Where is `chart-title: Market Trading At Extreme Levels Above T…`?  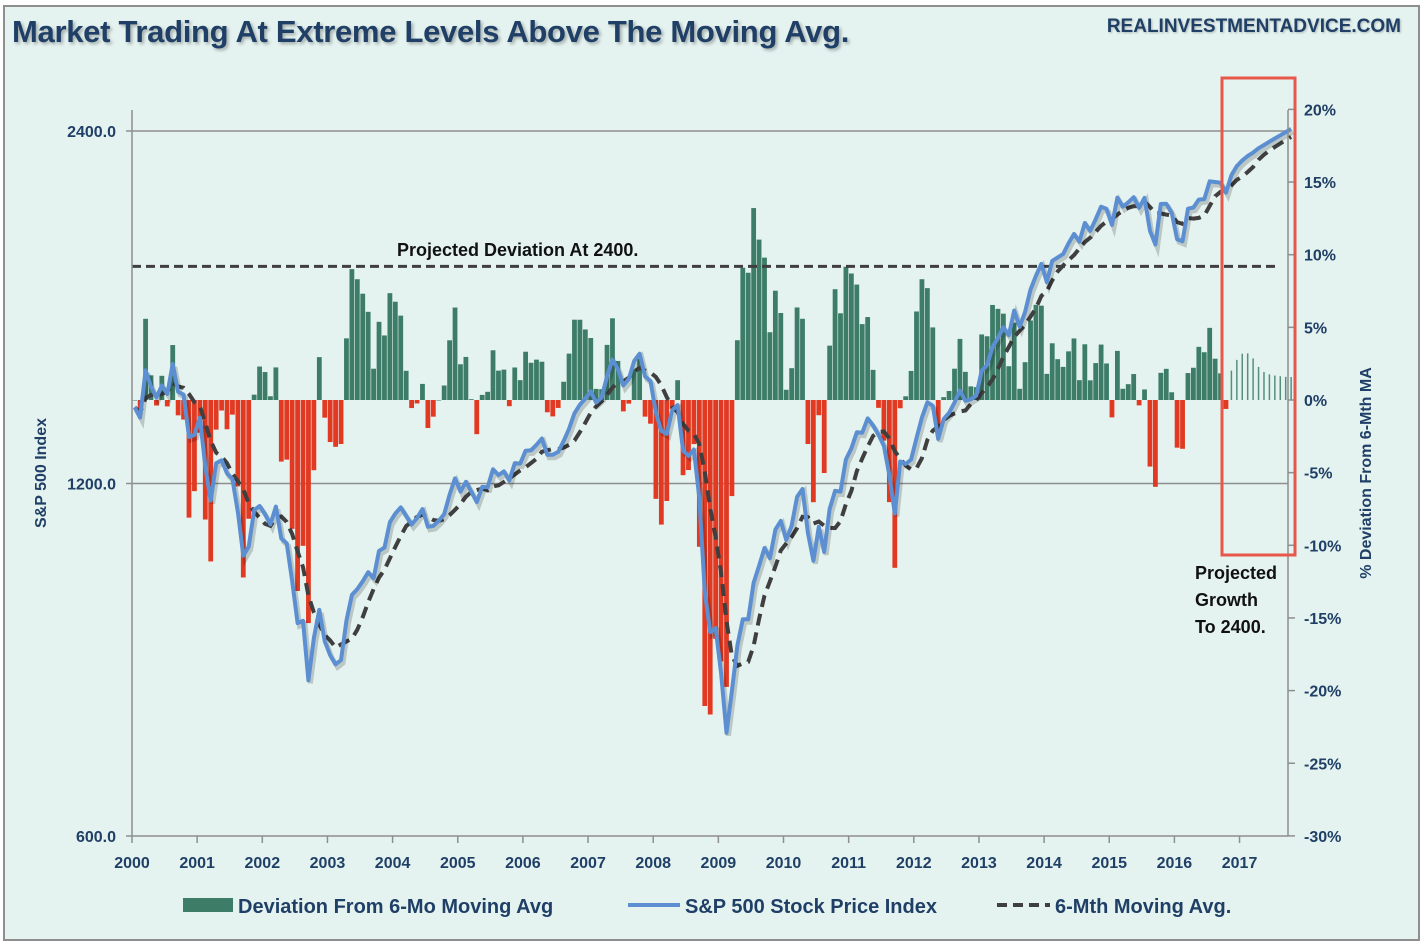 chart-title: Market Trading At Extreme Levels Above T… is located at coordinates (431, 31).